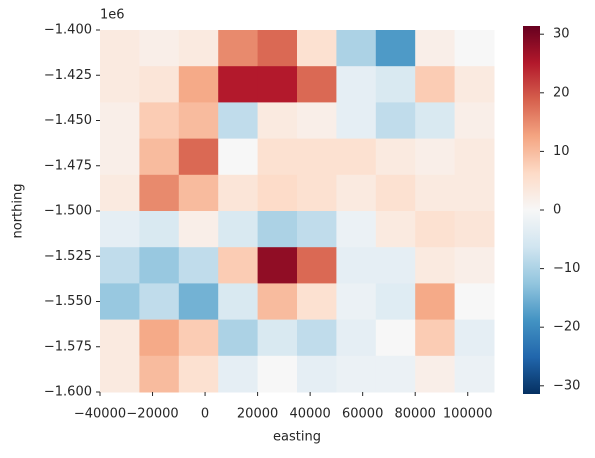 The height and width of the screenshot is (458, 595). What do you see at coordinates (309, 414) in the screenshot?
I see `x-tick-label: 40000` at bounding box center [309, 414].